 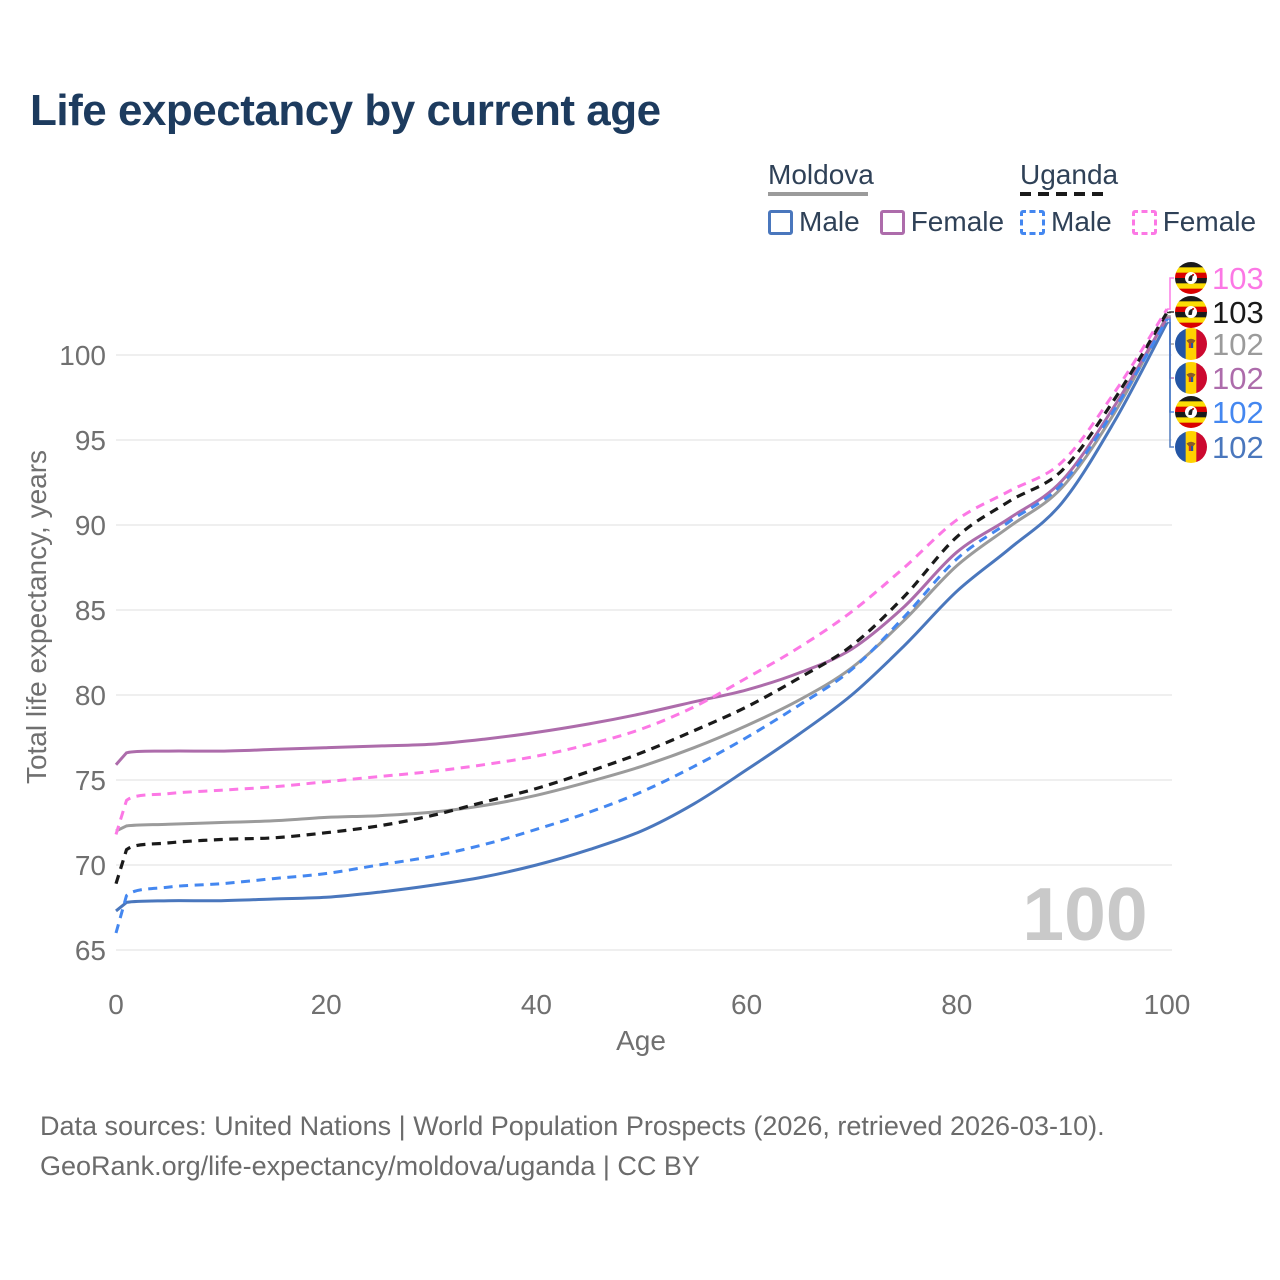 What do you see at coordinates (1063, 194) in the screenshot?
I see `legend-line-sample-uganda` at bounding box center [1063, 194].